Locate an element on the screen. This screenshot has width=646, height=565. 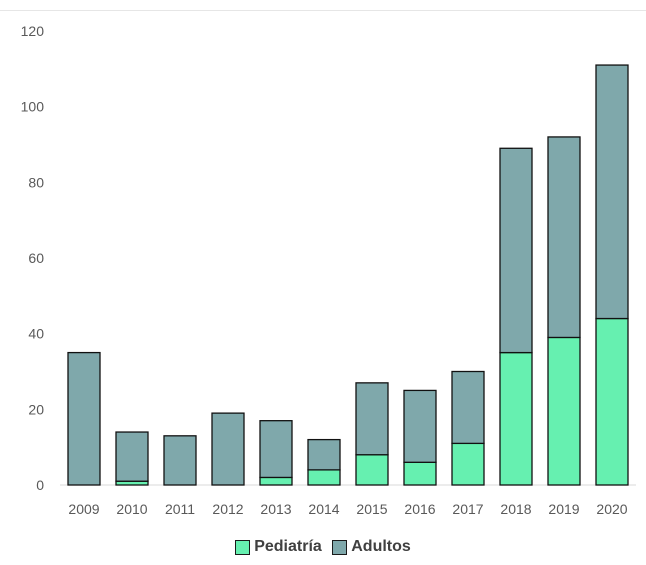
x-tick-label: 2010 is located at coordinates (131, 509).